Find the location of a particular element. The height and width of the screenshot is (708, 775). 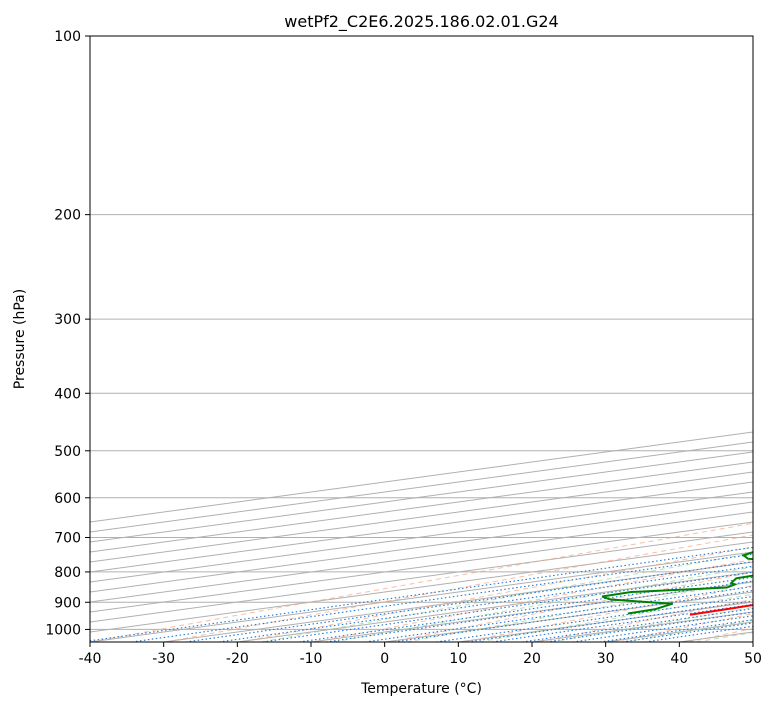

y-axis: 100 200 300 400 500 600 700 800 900 1000 is located at coordinates (67, 333).